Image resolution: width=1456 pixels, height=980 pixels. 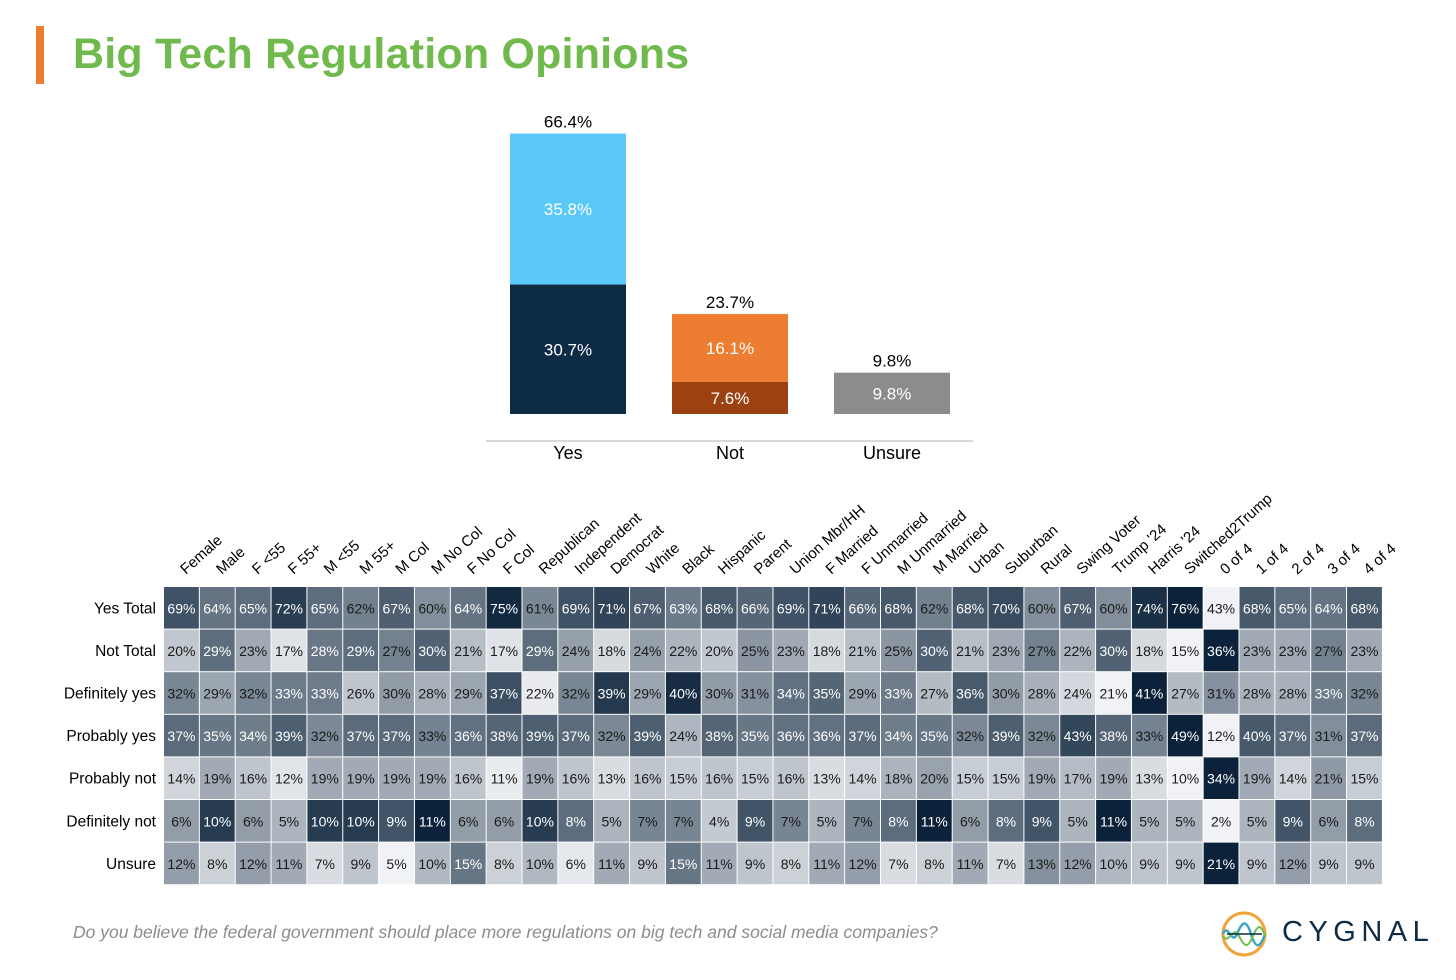 I want to click on bar-segment-bottom, so click(x=568, y=349).